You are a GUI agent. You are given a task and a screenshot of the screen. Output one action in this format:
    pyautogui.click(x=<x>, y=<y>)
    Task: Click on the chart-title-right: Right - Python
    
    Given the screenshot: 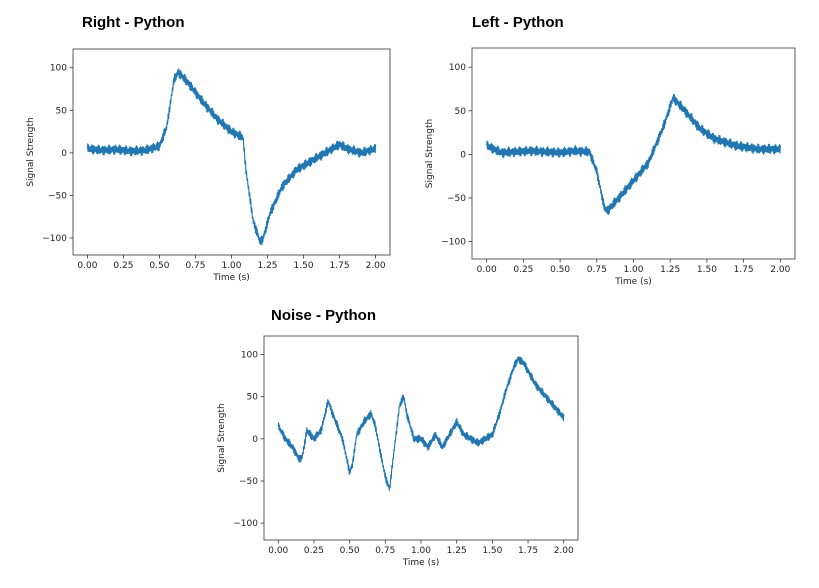 What is the action you would take?
    pyautogui.click(x=133, y=22)
    